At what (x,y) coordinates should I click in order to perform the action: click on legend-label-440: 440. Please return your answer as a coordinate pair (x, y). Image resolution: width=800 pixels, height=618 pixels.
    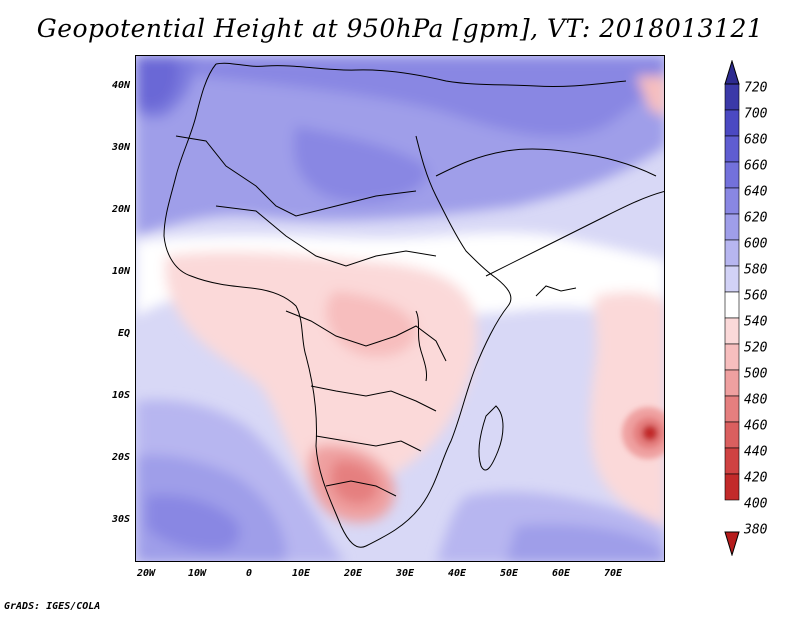
    Looking at the image, I should click on (756, 452).